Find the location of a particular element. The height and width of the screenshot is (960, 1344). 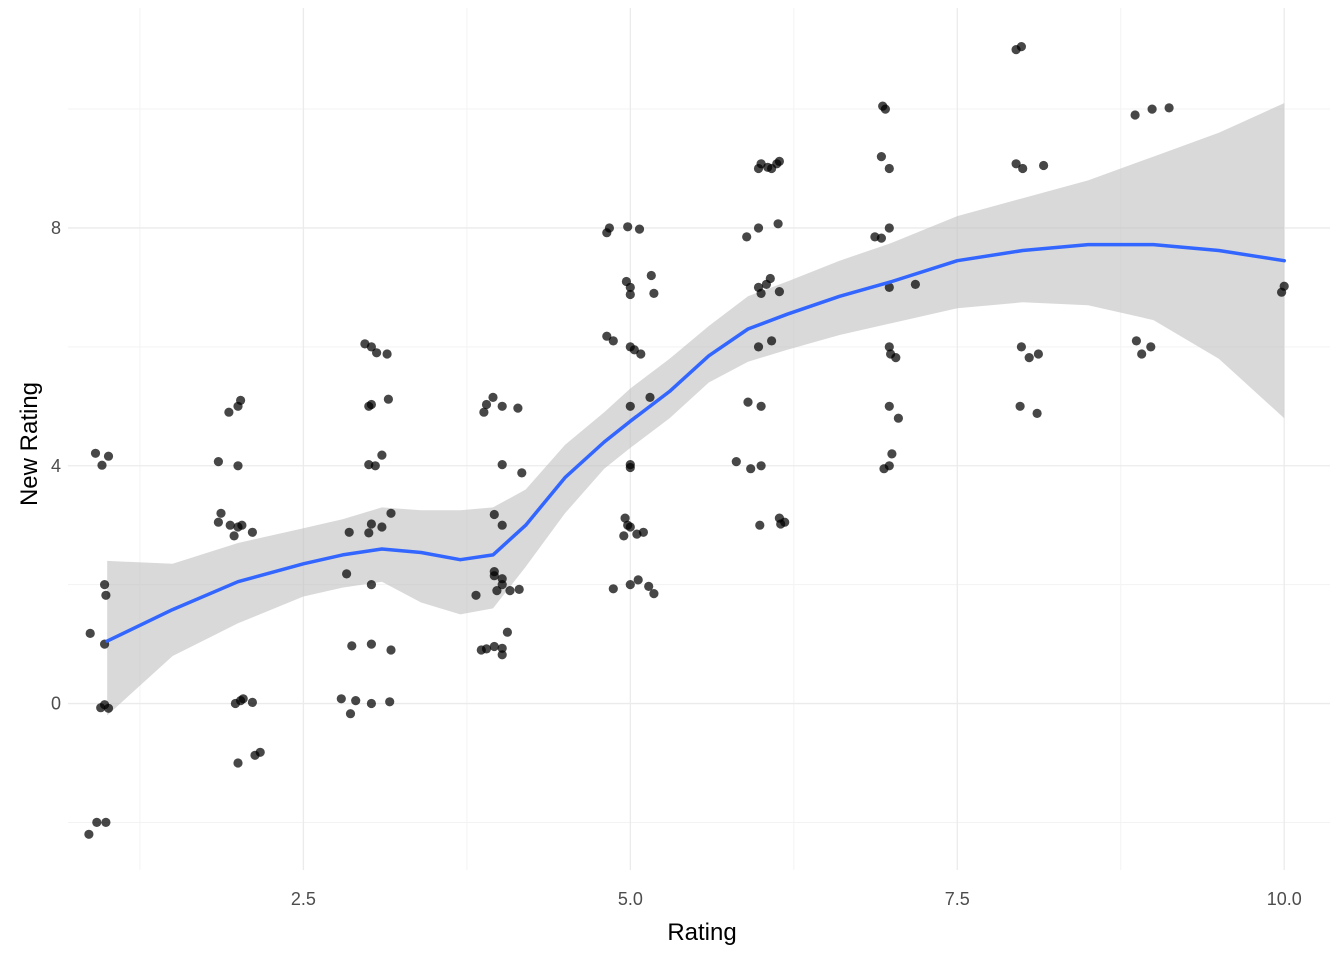

y-tick-label: 8 is located at coordinates (56, 228).